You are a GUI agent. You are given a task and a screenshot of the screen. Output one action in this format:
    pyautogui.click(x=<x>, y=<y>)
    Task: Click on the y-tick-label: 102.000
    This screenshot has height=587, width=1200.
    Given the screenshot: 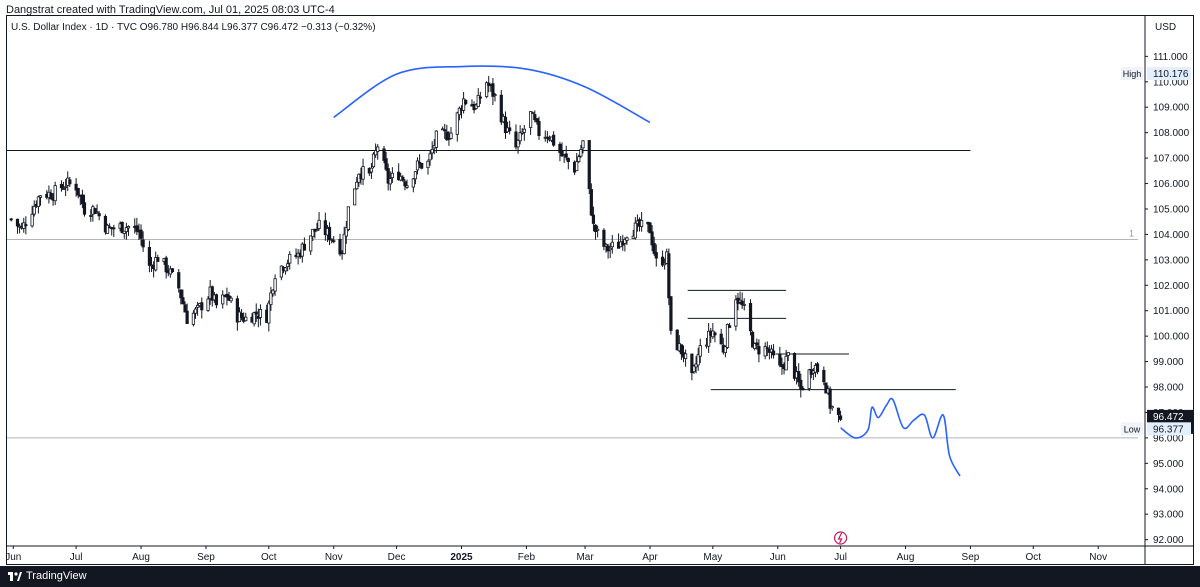 What is the action you would take?
    pyautogui.click(x=1171, y=286)
    